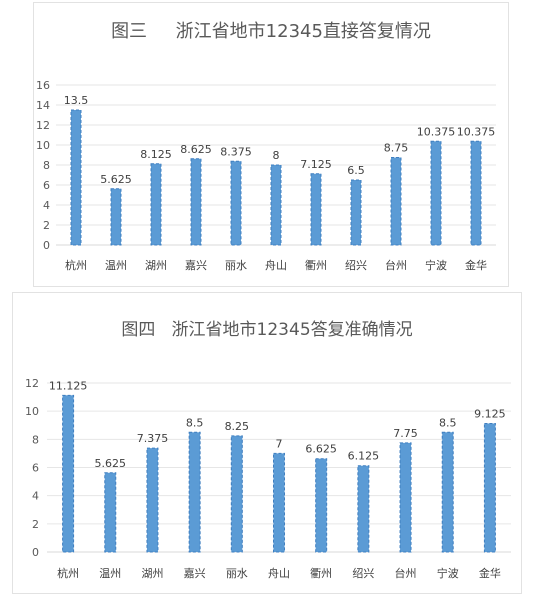 The image size is (540, 597). What do you see at coordinates (76, 100) in the screenshot?
I see `data-label: 13.5` at bounding box center [76, 100].